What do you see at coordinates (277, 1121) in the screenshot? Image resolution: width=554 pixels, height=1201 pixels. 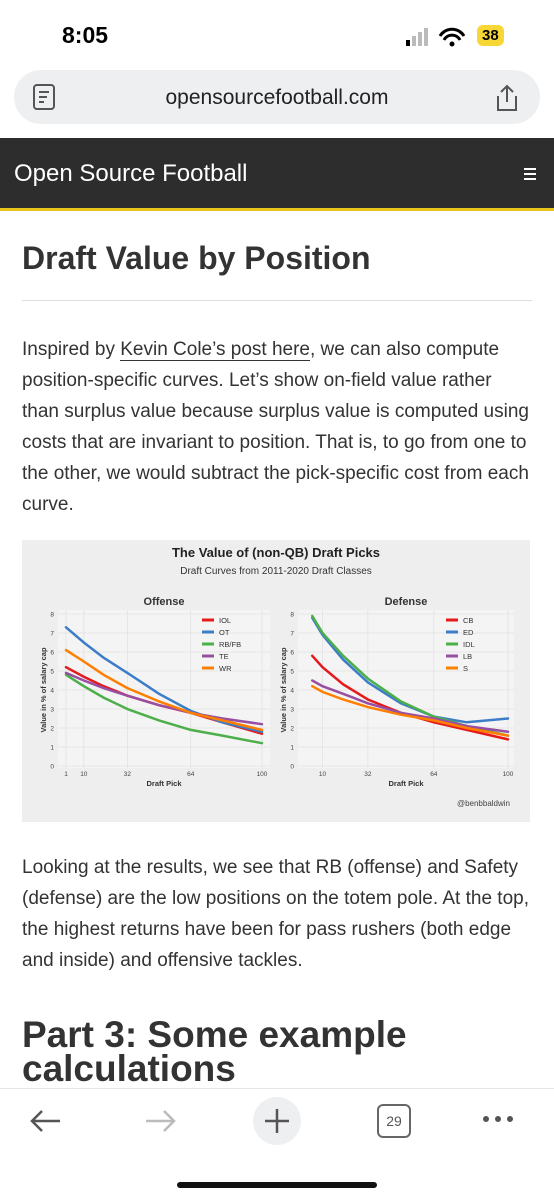 I see `new-tab-button` at bounding box center [277, 1121].